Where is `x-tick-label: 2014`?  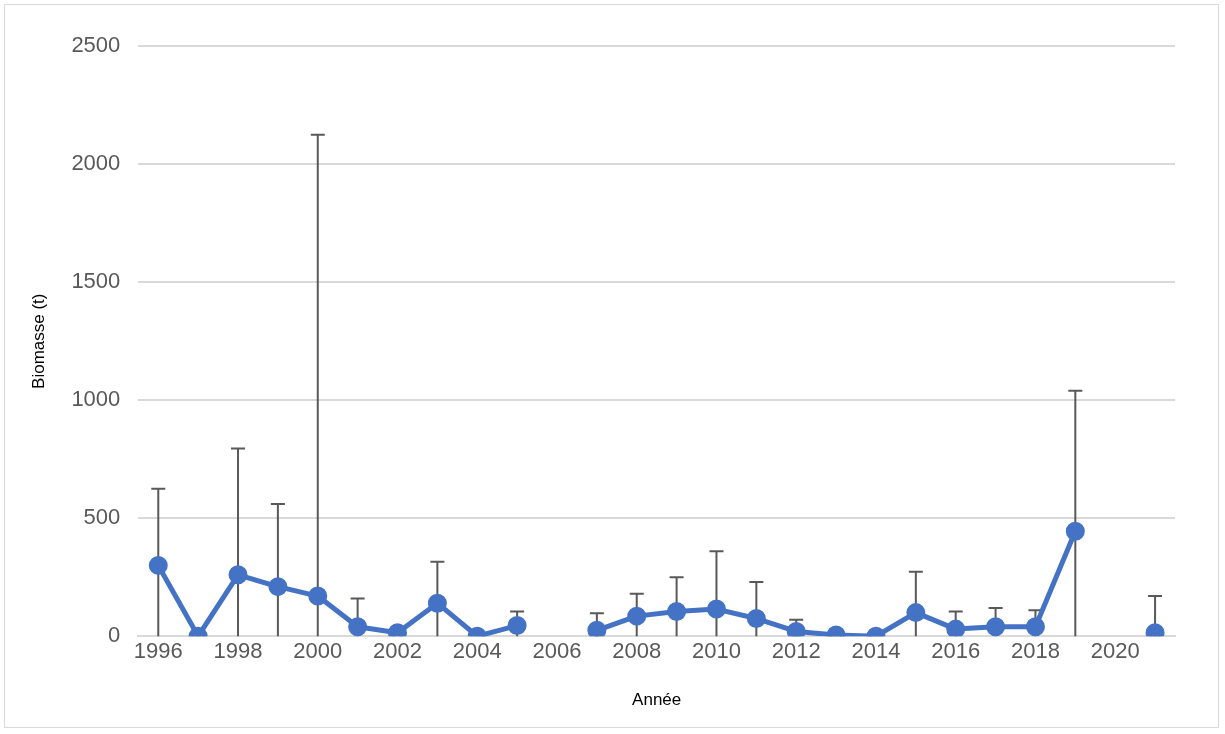 x-tick-label: 2014 is located at coordinates (876, 651).